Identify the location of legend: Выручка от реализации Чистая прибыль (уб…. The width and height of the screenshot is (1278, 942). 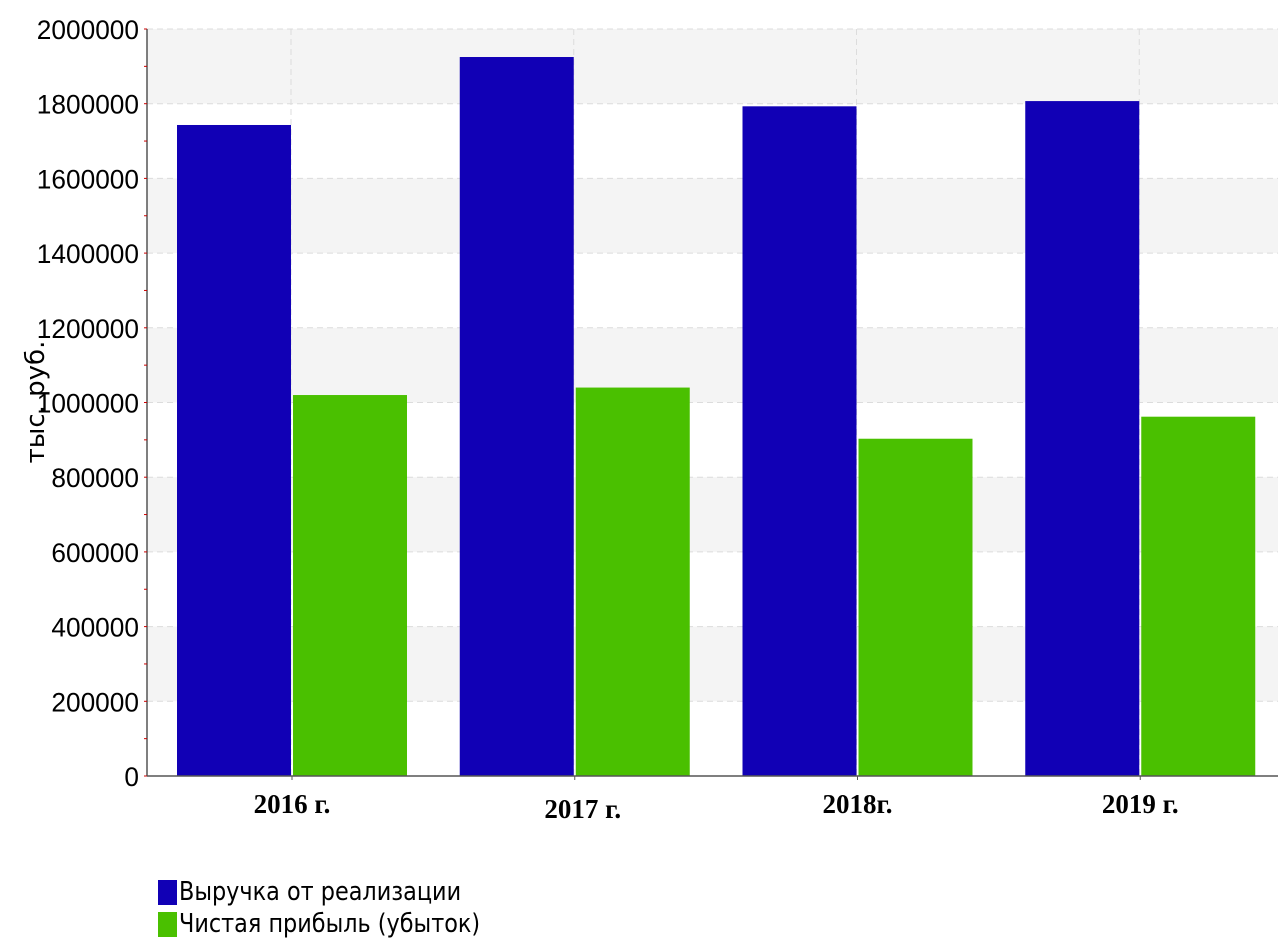
(343, 908).